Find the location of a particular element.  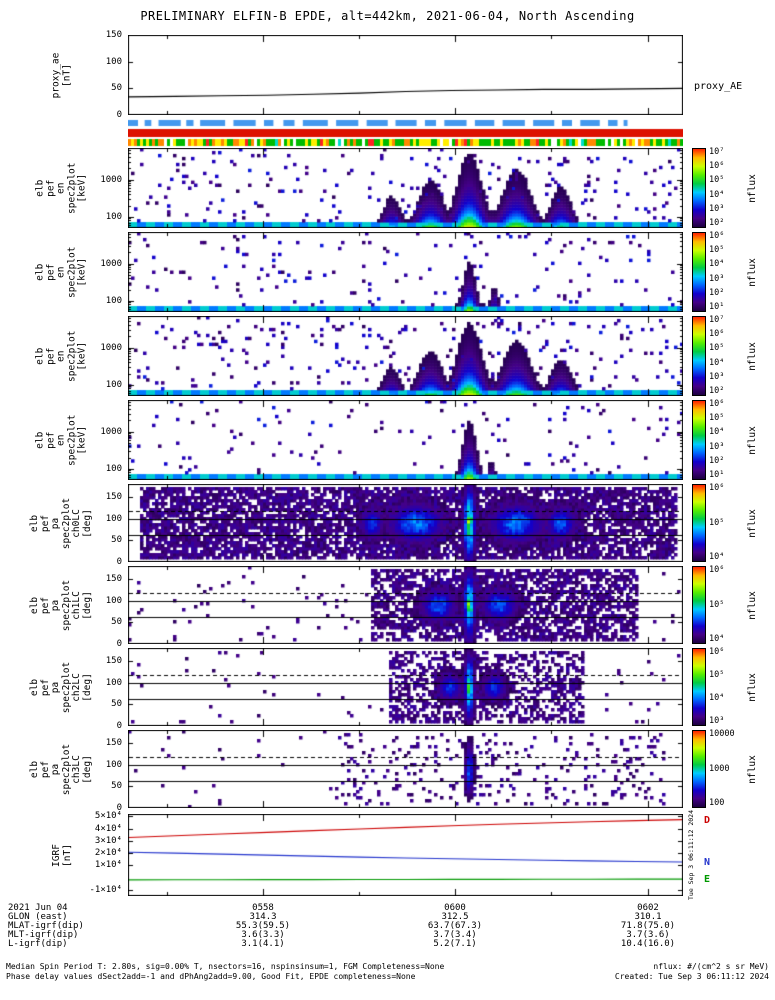

y-axis-label-text: elb pef pa spec2plot ch2LC [deg] is located at coordinates (61, 687).